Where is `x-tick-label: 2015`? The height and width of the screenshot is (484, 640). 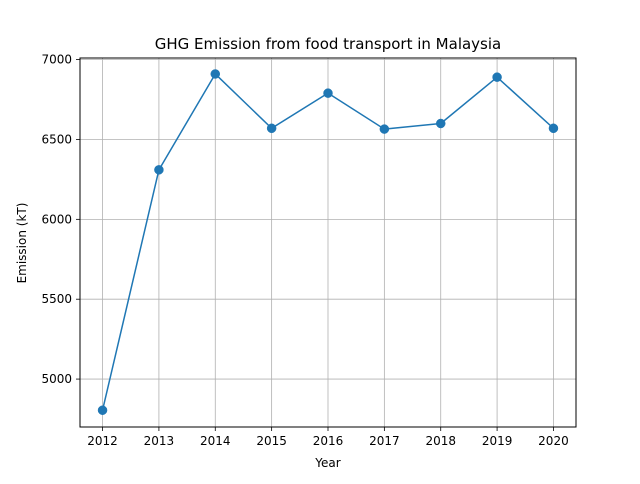
x-tick-label: 2015 is located at coordinates (271, 441).